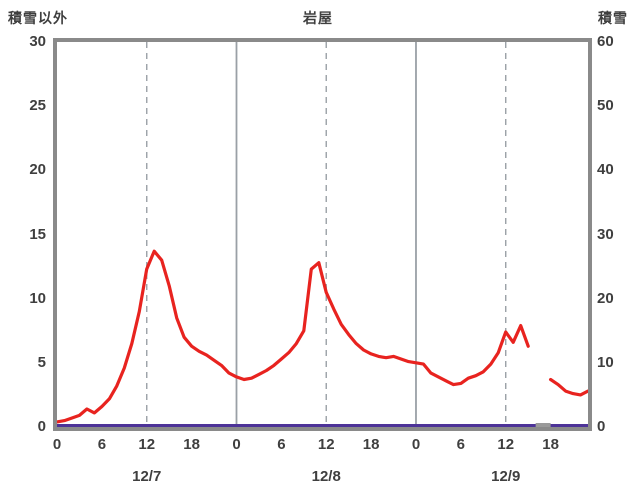 The image size is (636, 501). I want to click on left-axis-title: 積雪以外, so click(38, 18).